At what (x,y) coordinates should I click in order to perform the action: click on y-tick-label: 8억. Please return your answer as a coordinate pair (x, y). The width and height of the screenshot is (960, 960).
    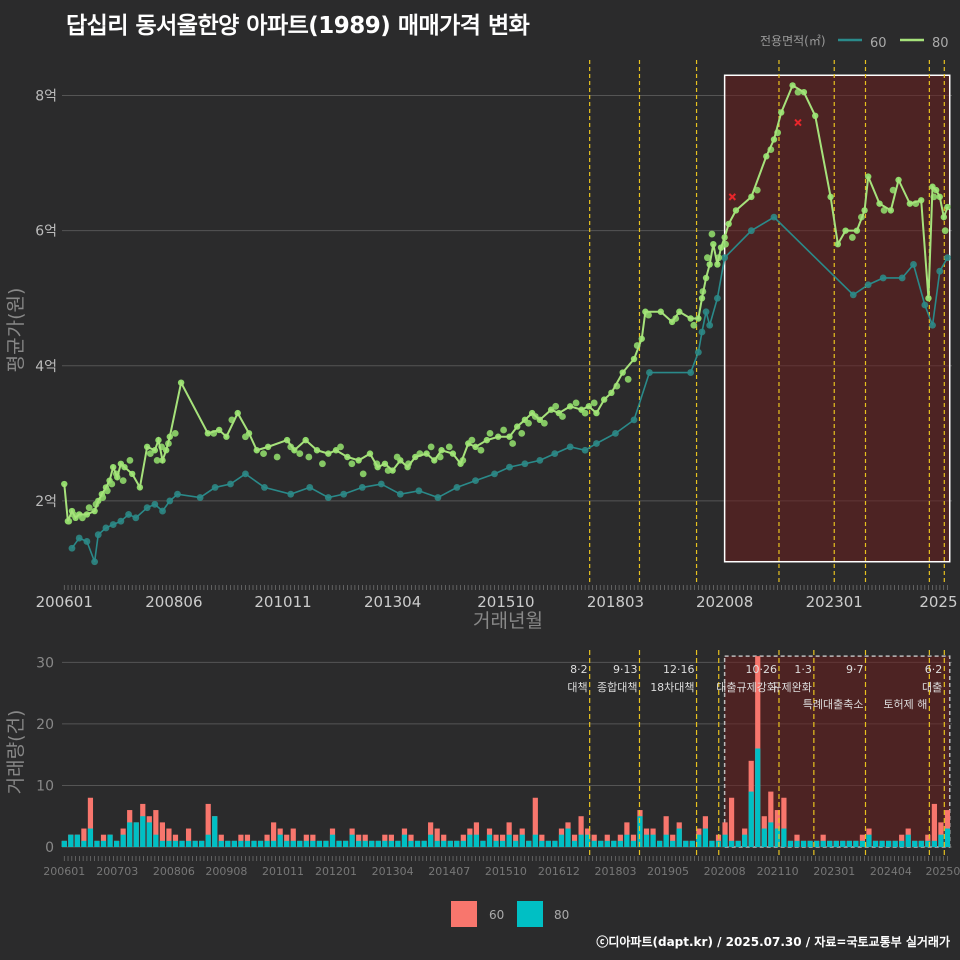
    Looking at the image, I should click on (46, 97).